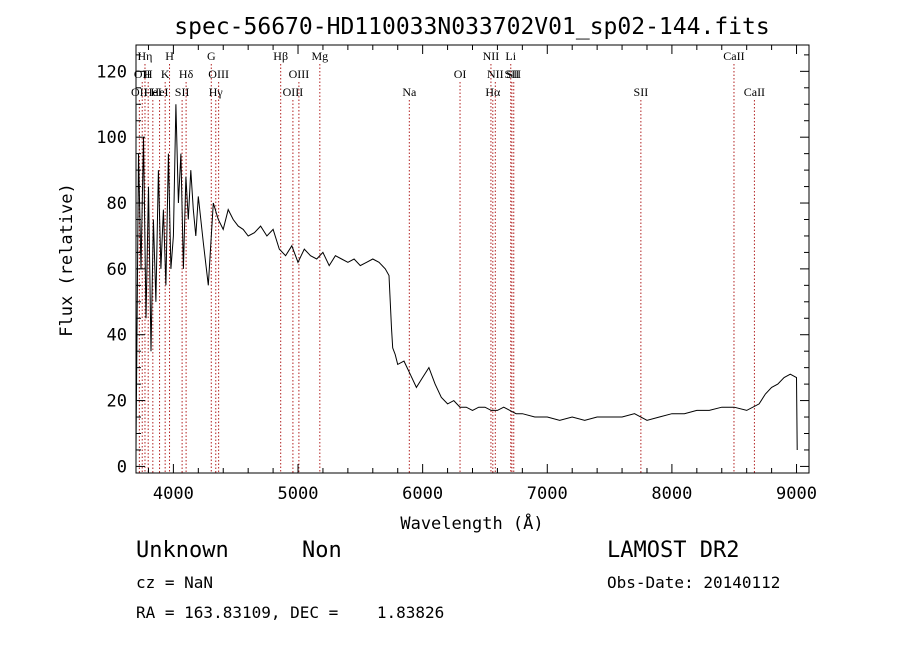 Image resolution: width=900 pixels, height=649 pixels. Describe the element at coordinates (280, 56) in the screenshot. I see `spectral-line-label: Hβ` at that location.